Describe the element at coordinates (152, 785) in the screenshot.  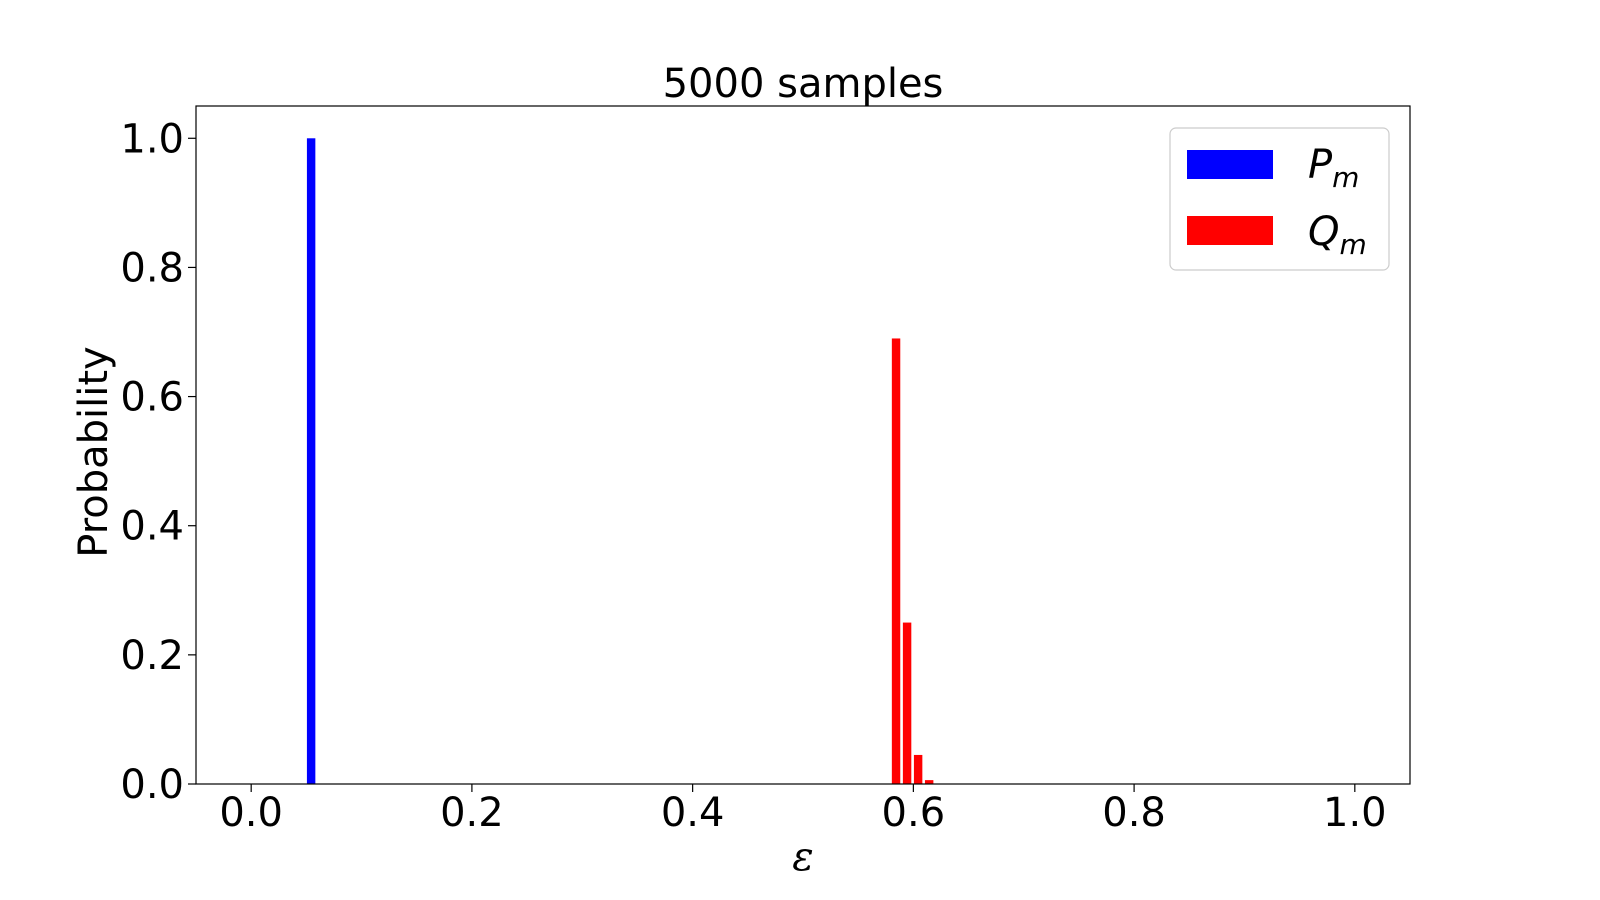
I see `y-tick-label-0: 0.0` at that location.